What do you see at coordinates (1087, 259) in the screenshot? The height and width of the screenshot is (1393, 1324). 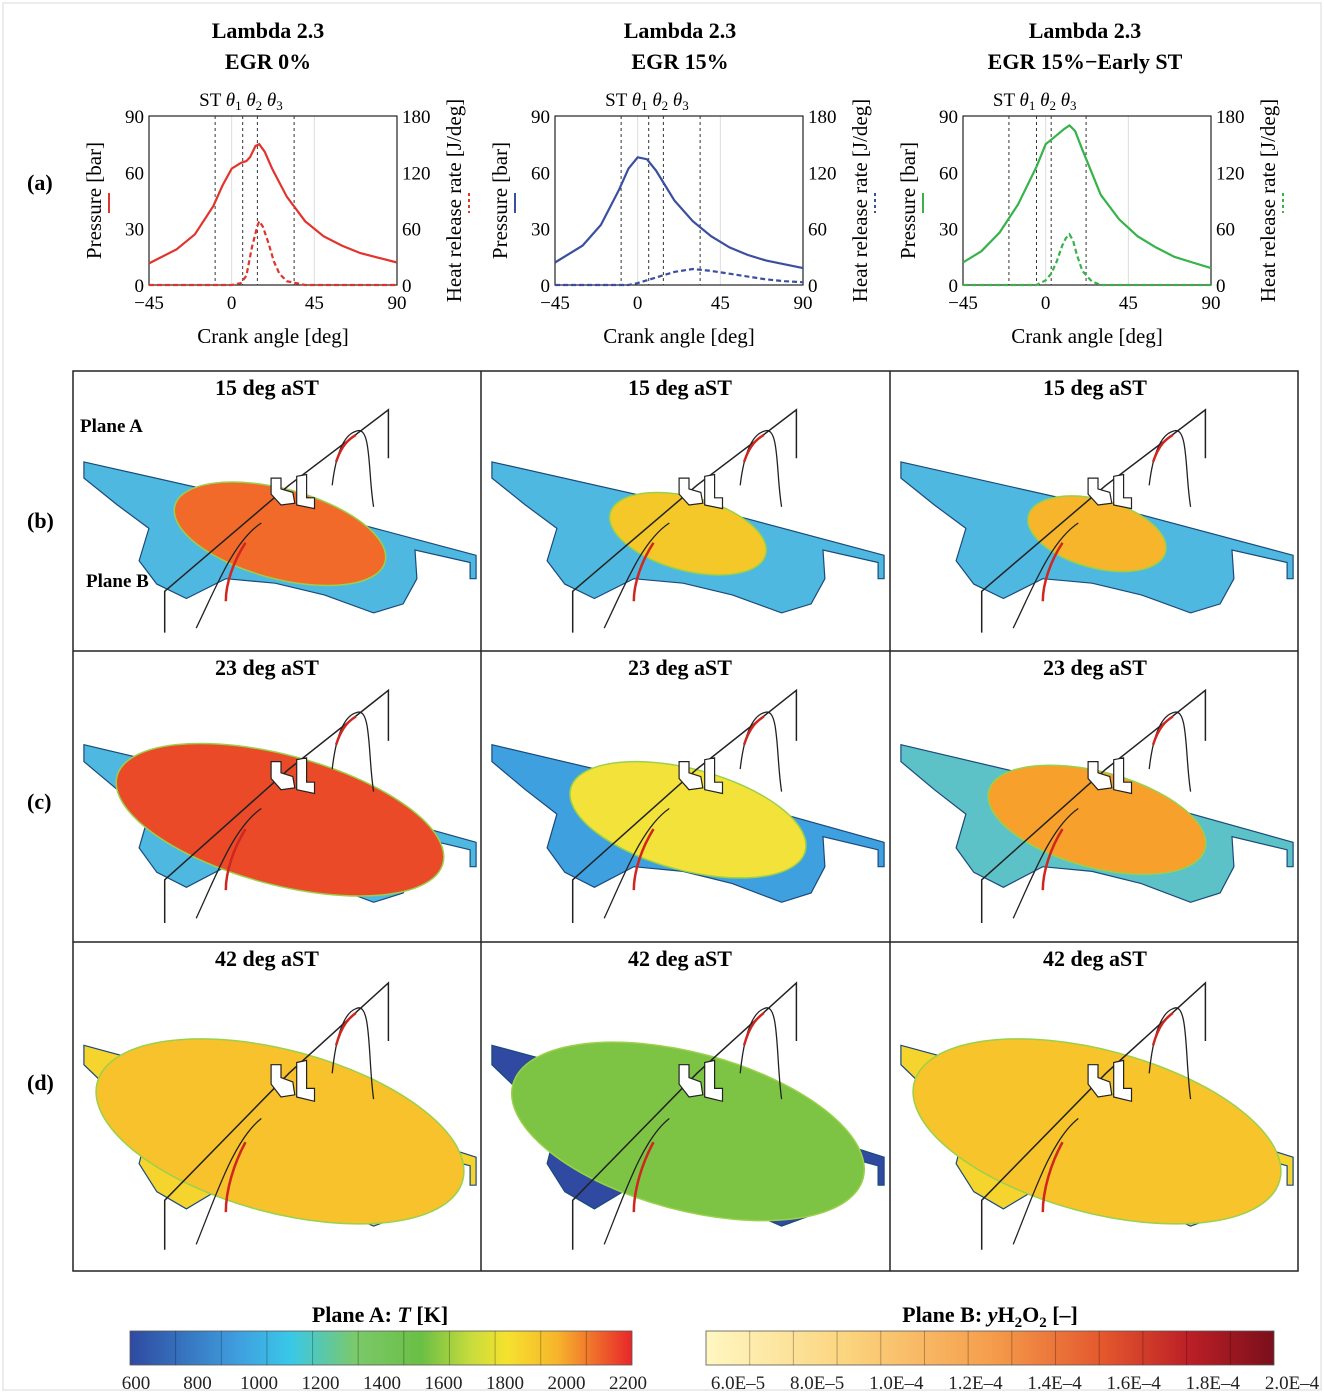 I see `heat-release-line` at bounding box center [1087, 259].